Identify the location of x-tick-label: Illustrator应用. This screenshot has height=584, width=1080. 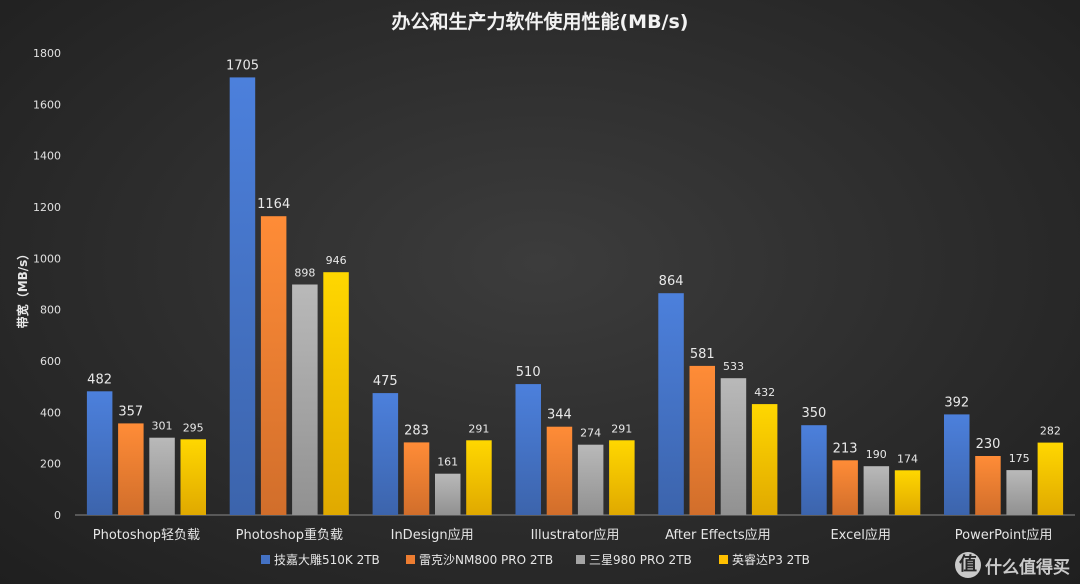
(575, 535).